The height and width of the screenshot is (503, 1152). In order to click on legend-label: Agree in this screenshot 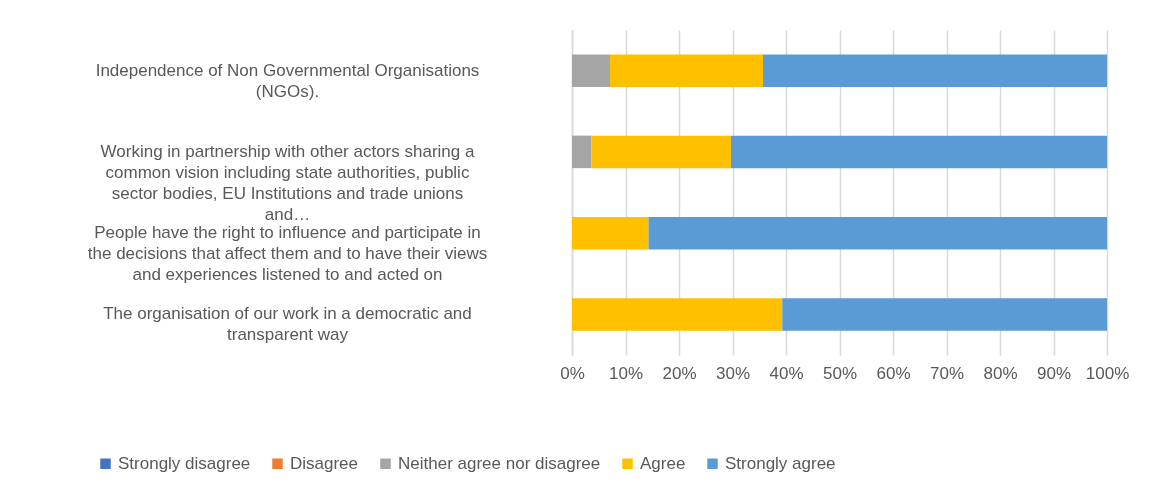, I will do `click(663, 463)`.